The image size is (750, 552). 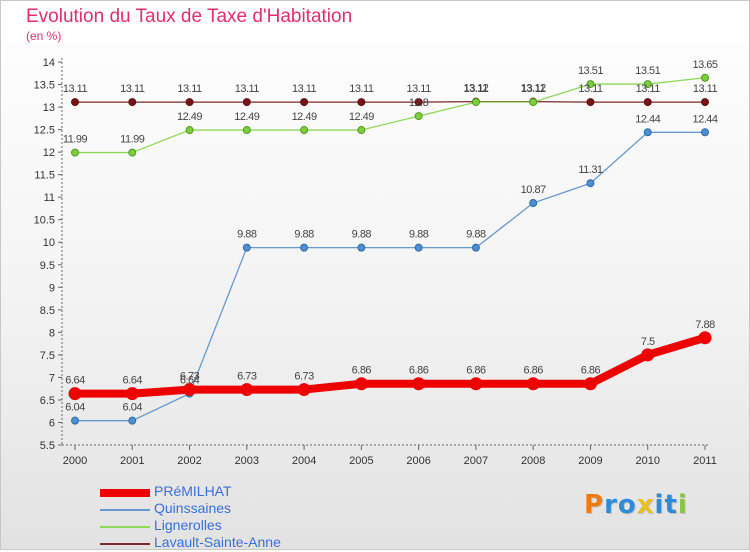 I want to click on y-tick-label: 11.5, so click(x=44, y=176).